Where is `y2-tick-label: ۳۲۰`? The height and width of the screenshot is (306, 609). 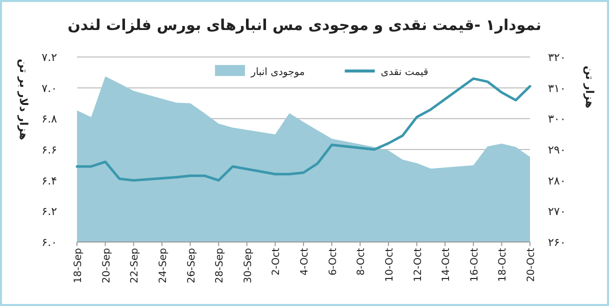 y2-tick-label: ۳۲۰ is located at coordinates (557, 57).